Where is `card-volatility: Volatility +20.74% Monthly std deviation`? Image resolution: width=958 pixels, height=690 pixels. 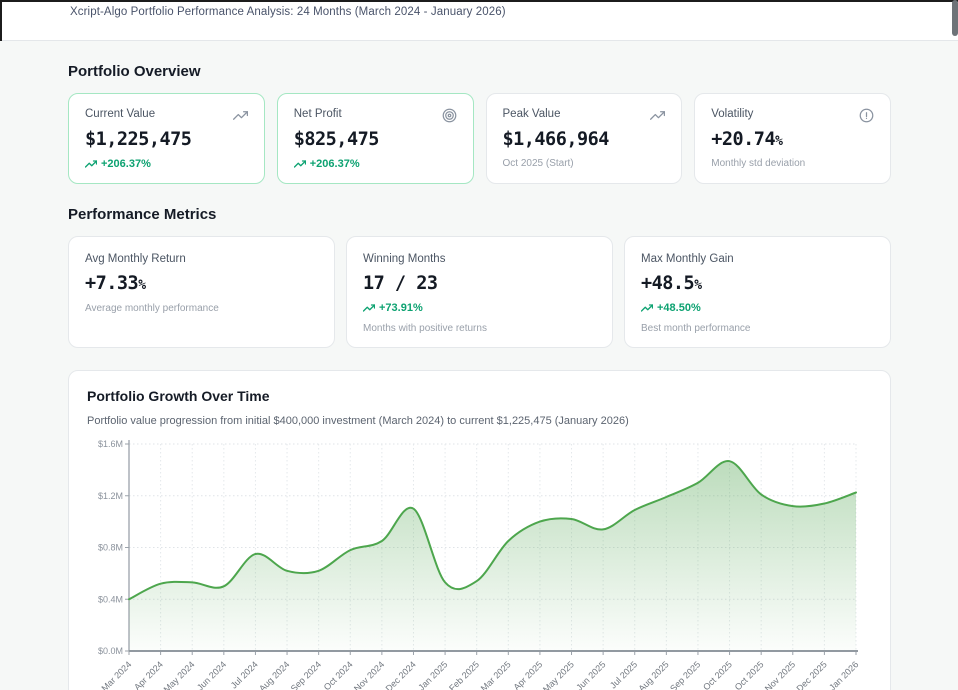 card-volatility: Volatility +20.74% Monthly std deviation is located at coordinates (792, 138).